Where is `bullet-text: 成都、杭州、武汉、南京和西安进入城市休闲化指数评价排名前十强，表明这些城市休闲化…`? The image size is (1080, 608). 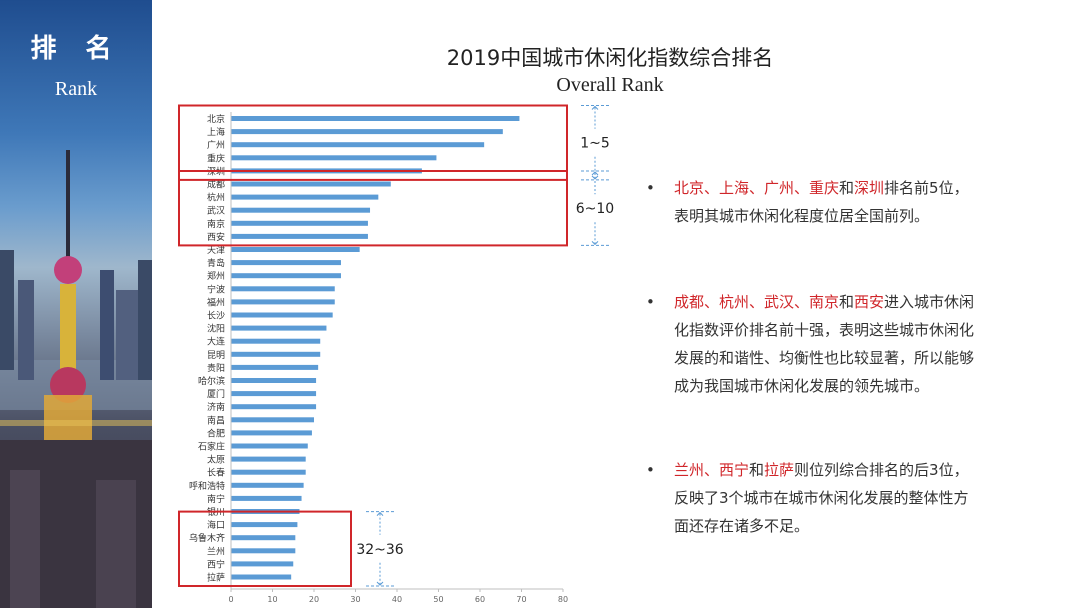 bullet-text: 成都、杭州、武汉、南京和西安进入城市休闲化指数评价排名前十强，表明这些城市休闲化… is located at coordinates (827, 344).